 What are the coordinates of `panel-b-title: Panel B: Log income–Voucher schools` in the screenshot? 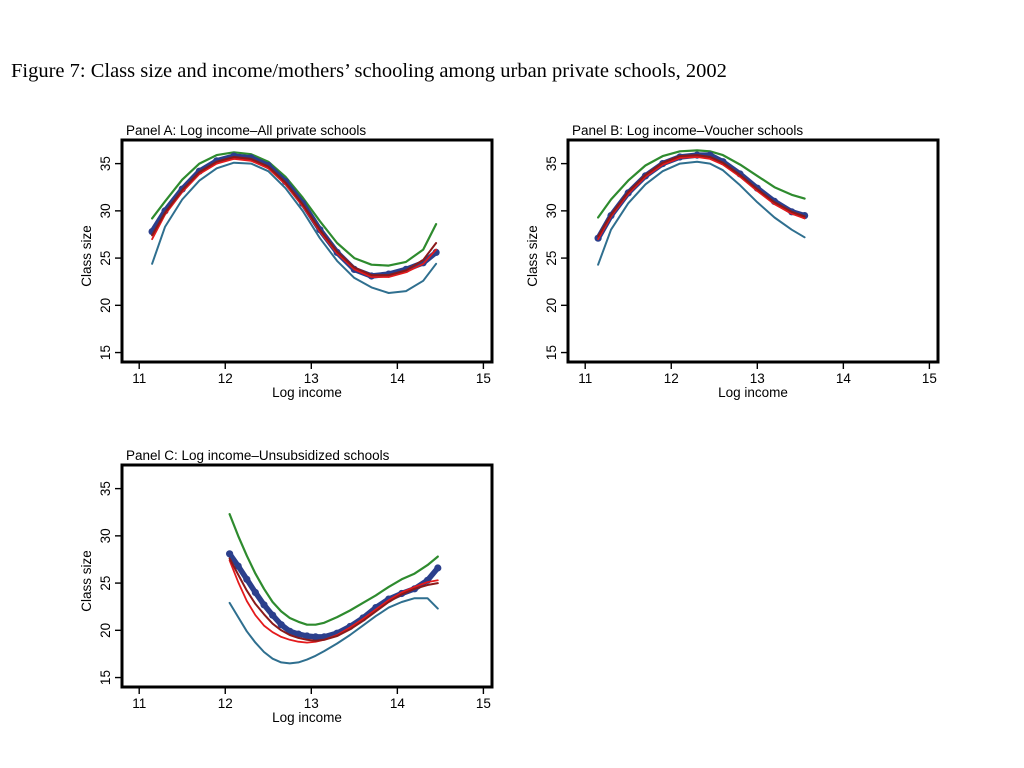 It's located at (687, 130).